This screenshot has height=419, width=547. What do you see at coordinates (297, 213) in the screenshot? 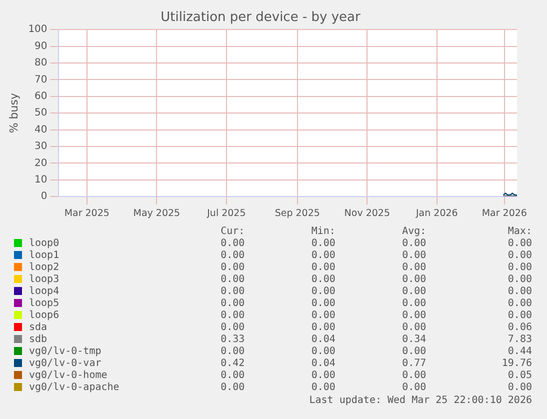
I see `x-tick-label: Sep 2025` at bounding box center [297, 213].